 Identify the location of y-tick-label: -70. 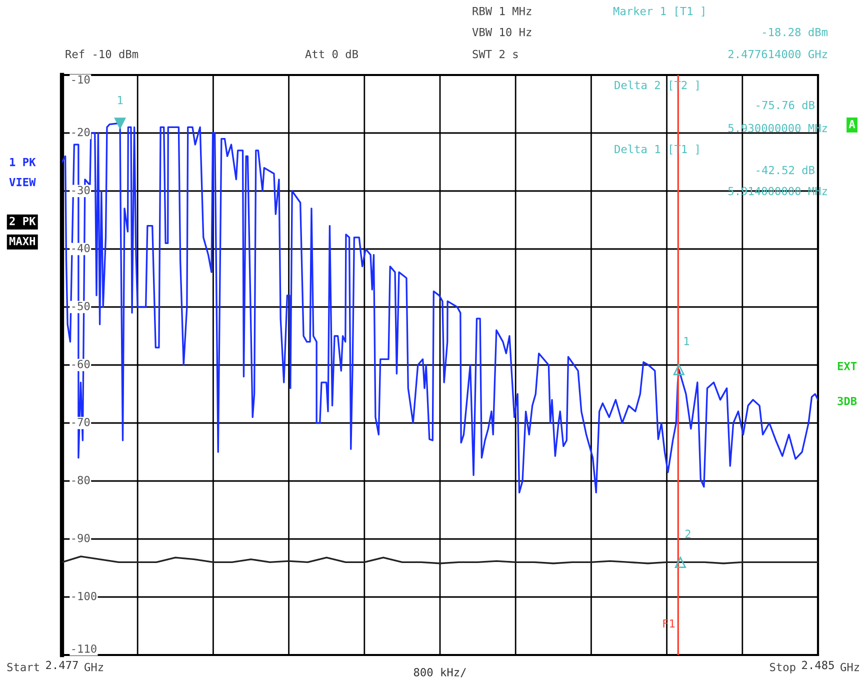
(81, 422).